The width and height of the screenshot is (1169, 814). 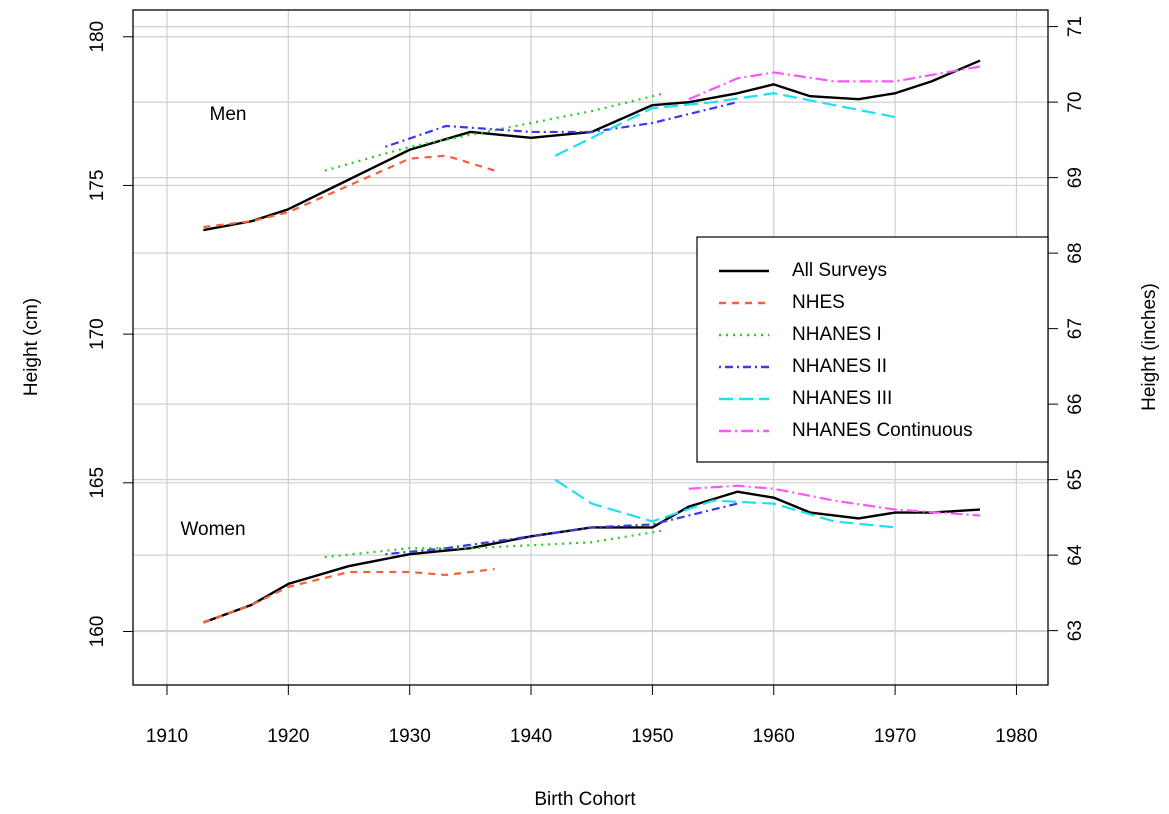 What do you see at coordinates (1149, 347) in the screenshot?
I see `y2-axis-title: Height (inches)` at bounding box center [1149, 347].